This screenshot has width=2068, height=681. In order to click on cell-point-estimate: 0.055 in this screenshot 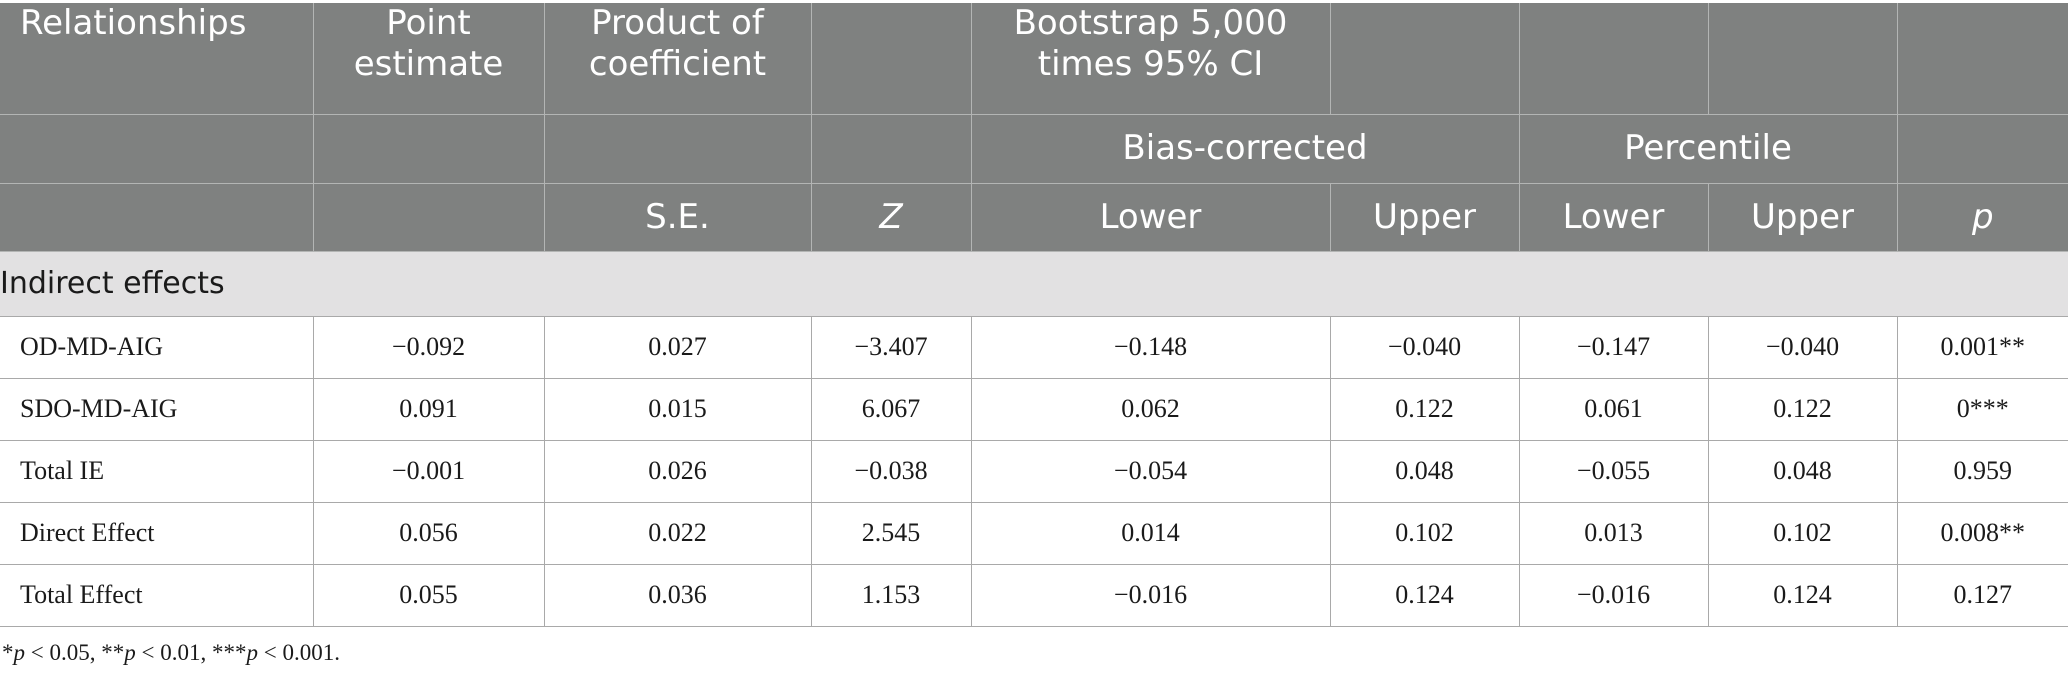, I will do `click(429, 595)`.